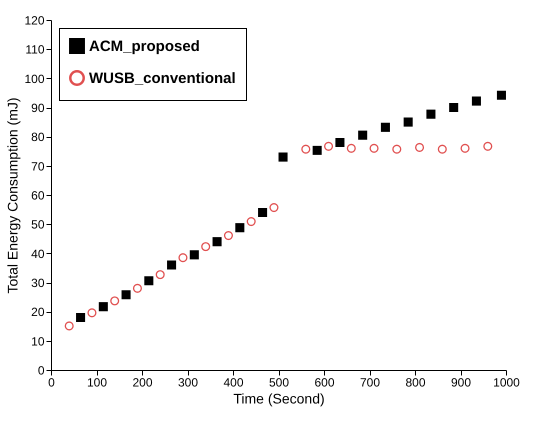 The height and width of the screenshot is (426, 557). Describe the element at coordinates (144, 46) in the screenshot. I see `legend-label: ACM_proposed` at that location.